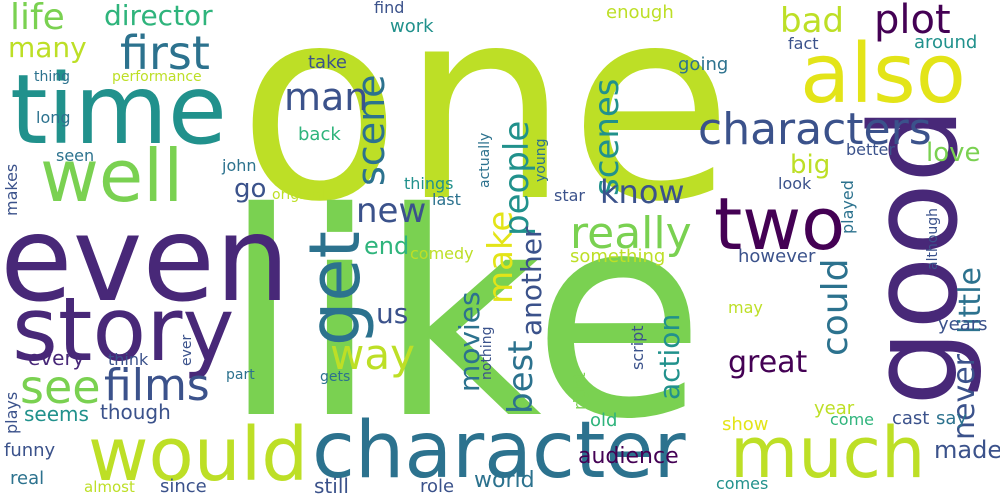 Image resolution: width=1000 pixels, height=500 pixels. I want to click on word-however: however, so click(777, 256).